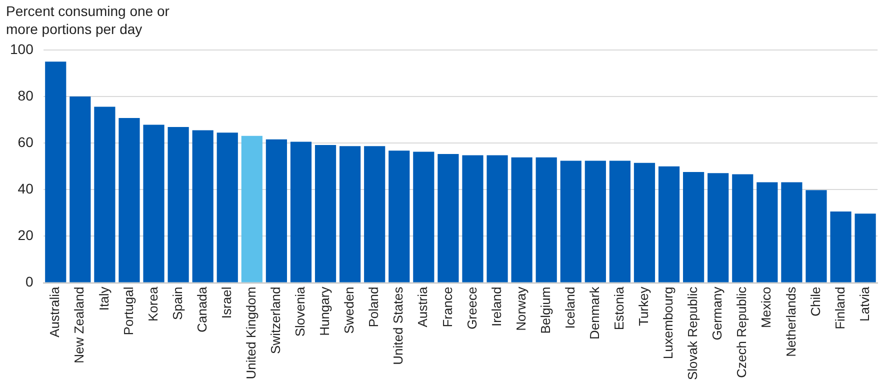 This screenshot has width=887, height=384. I want to click on x-tick-label: Switzerland, so click(276, 320).